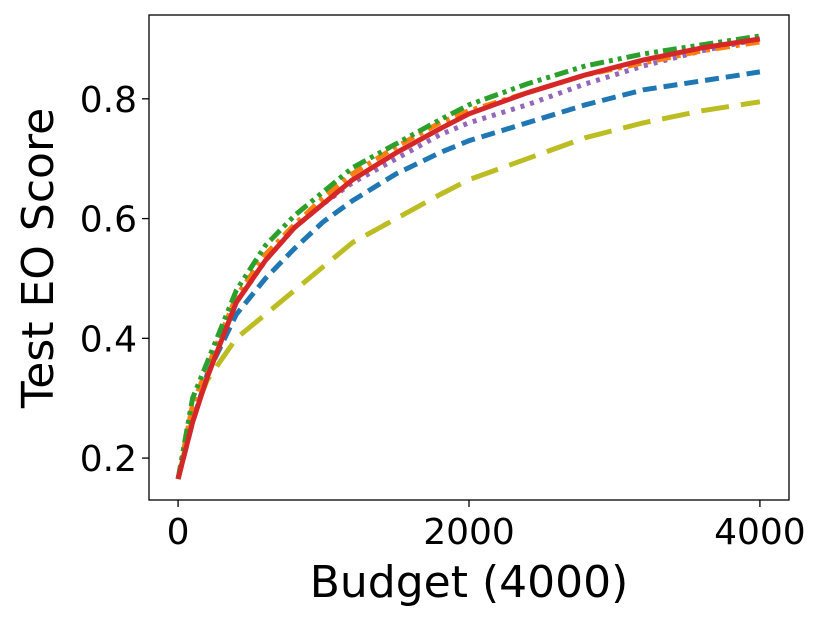  What do you see at coordinates (114, 280) in the screenshot?
I see `y-ticks: 0.2 0.4 0.6 0.8` at bounding box center [114, 280].